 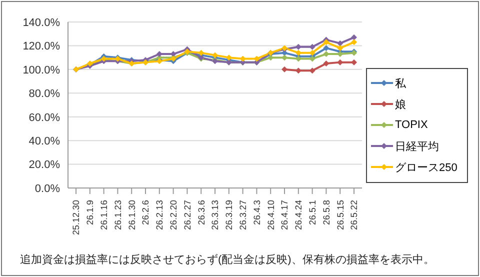 I want to click on x-tick-label: 26.4.17, so click(x=285, y=215).